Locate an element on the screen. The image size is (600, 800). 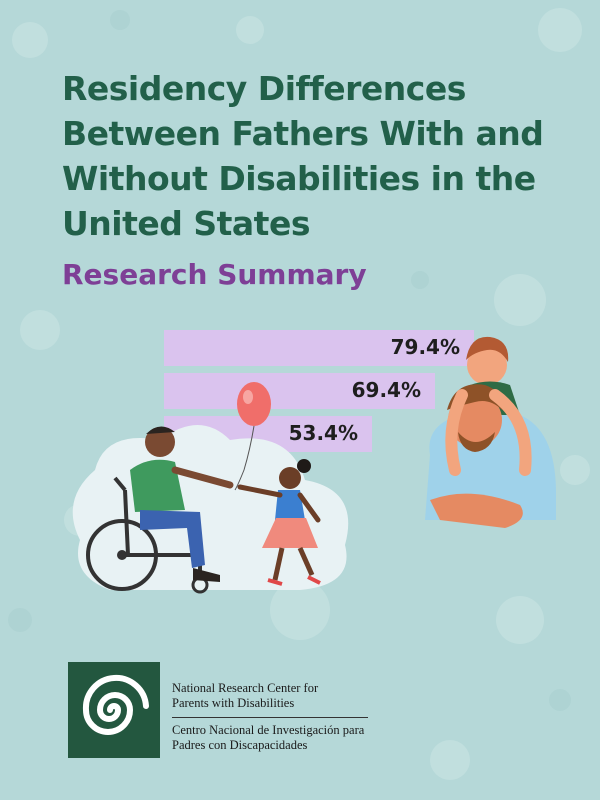
org-name-spanish-line-2: Padres con Discapacidades is located at coordinates (240, 745).